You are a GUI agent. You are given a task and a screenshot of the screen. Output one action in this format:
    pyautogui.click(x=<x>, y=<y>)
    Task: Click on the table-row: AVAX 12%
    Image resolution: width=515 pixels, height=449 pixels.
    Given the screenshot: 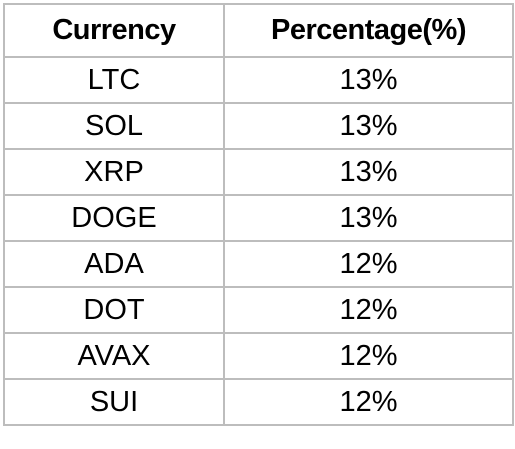 What is the action you would take?
    pyautogui.click(x=258, y=356)
    